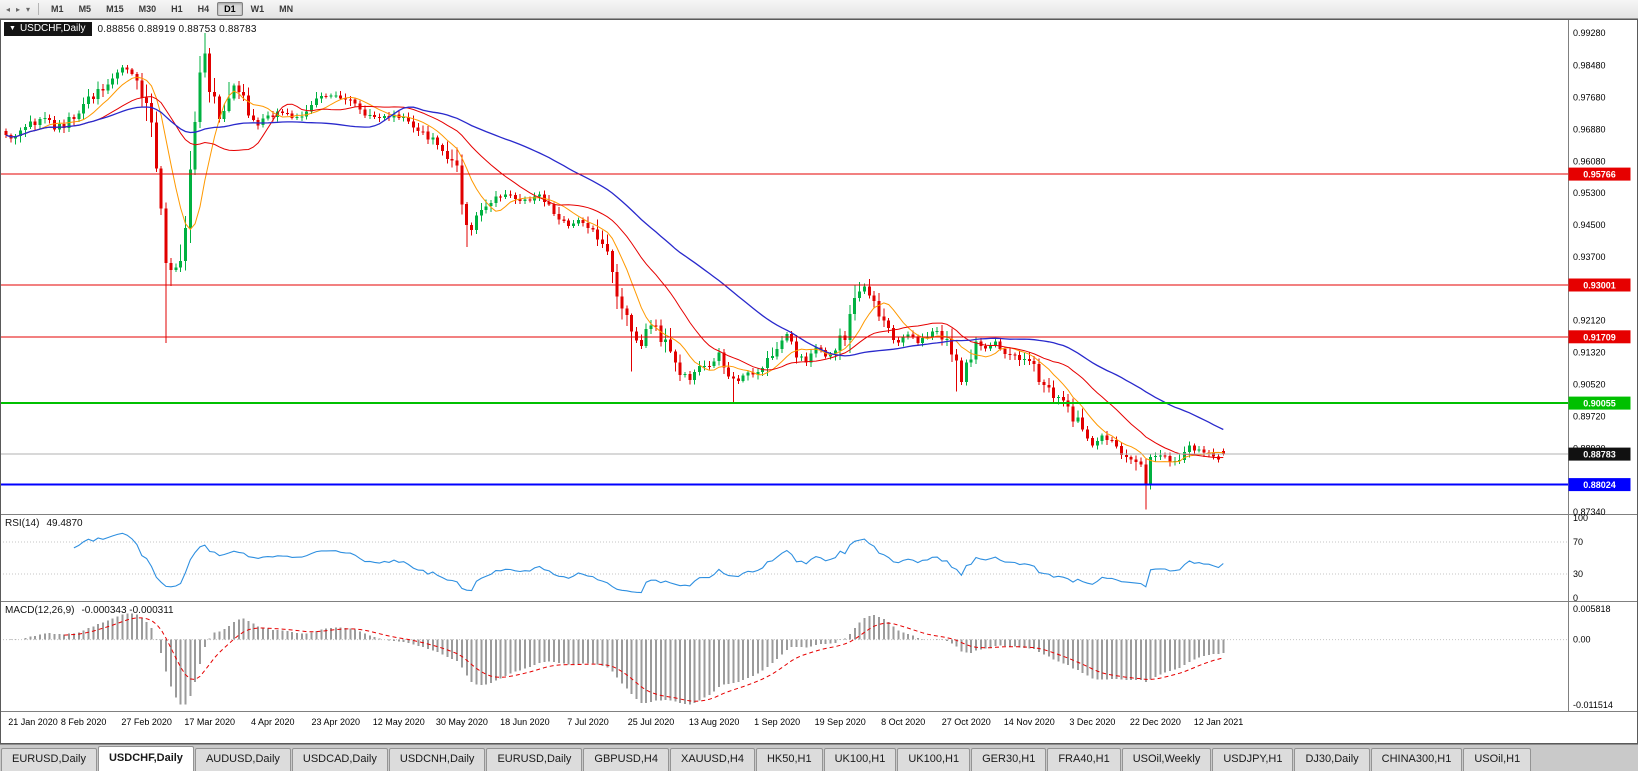 This screenshot has height=771, width=1638. What do you see at coordinates (651, 722) in the screenshot?
I see `svg-text: 25 Jul 2020` at bounding box center [651, 722].